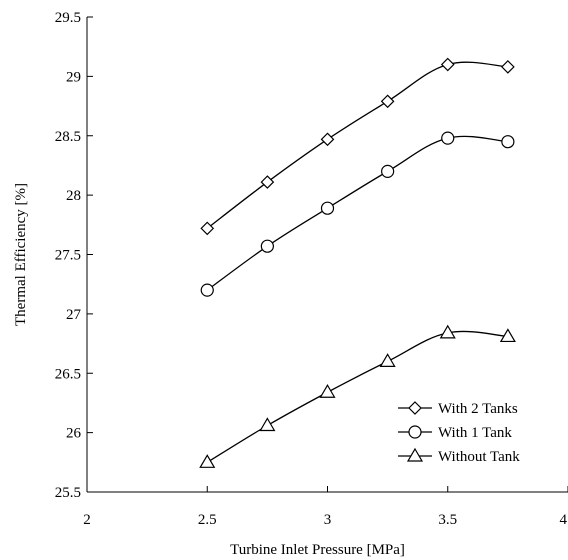  I want to click on y-tick-label: 28, so click(73, 196).